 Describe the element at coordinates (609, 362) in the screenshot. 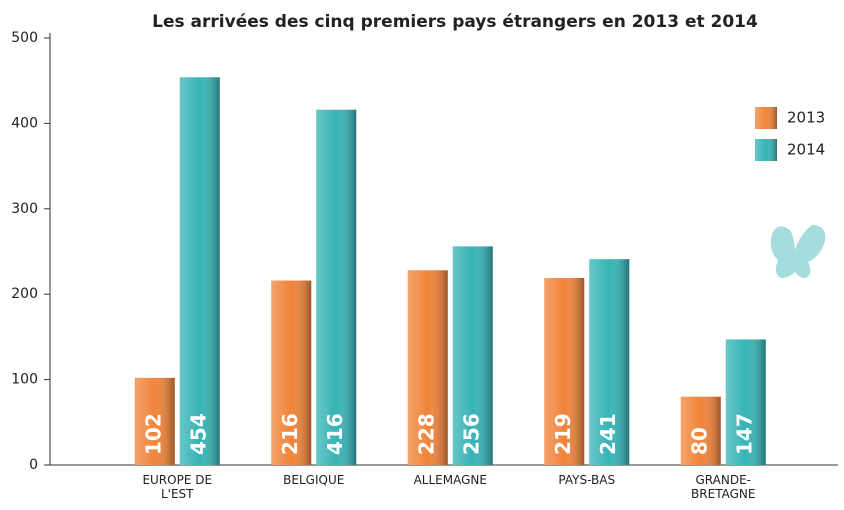

I see `bar-group: 241` at that location.